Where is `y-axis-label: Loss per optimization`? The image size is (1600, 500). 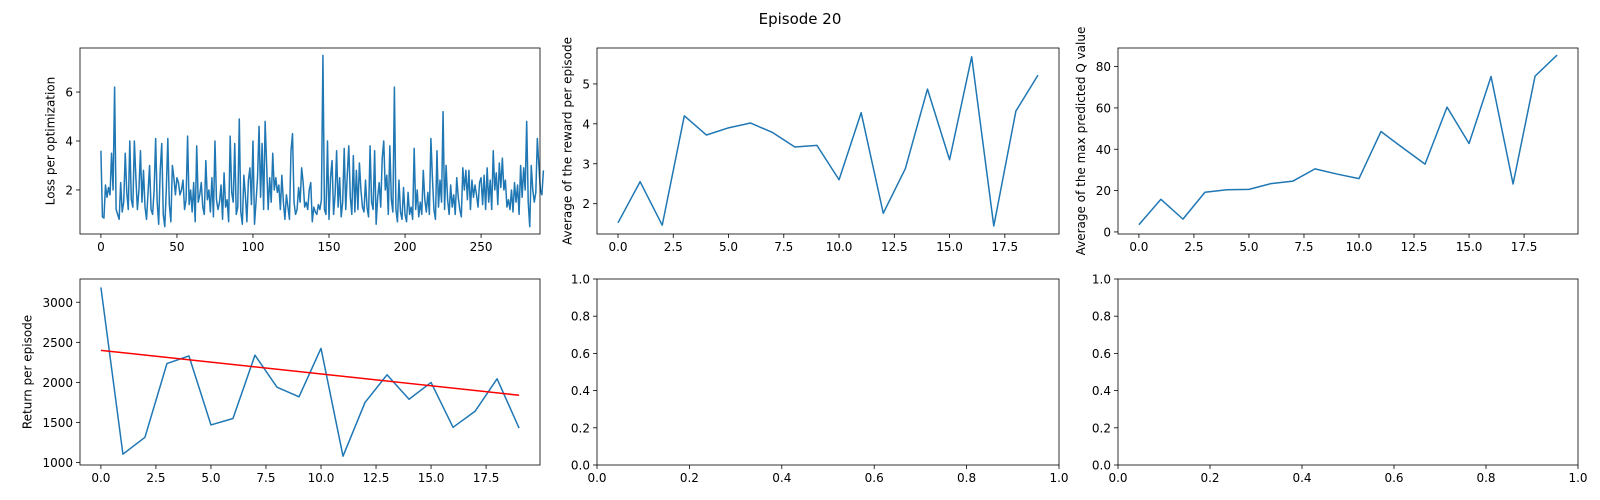
y-axis-label: Loss per optimization is located at coordinates (50, 141).